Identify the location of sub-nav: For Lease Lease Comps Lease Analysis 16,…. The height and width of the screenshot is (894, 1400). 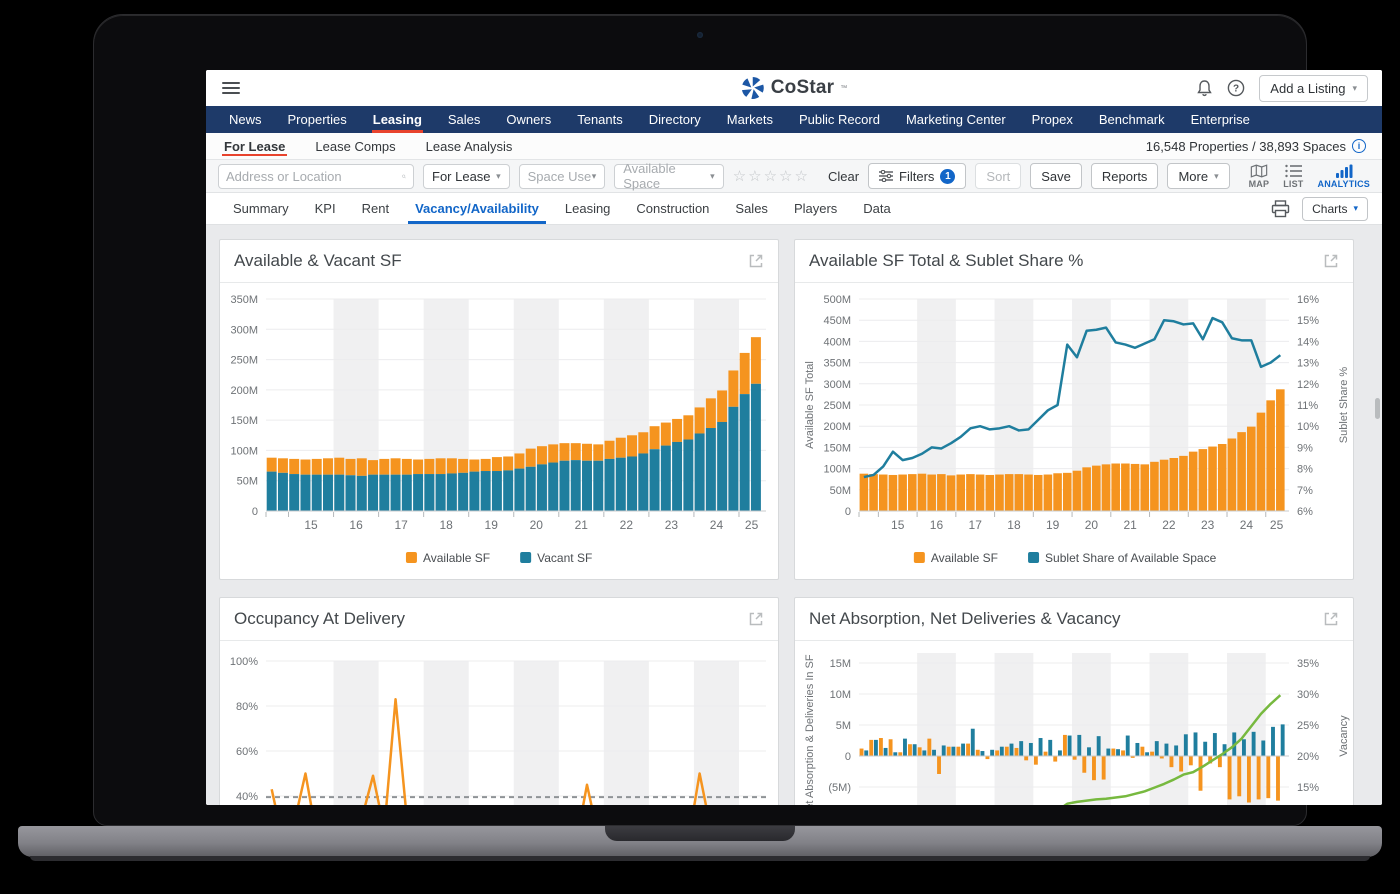
(794, 146).